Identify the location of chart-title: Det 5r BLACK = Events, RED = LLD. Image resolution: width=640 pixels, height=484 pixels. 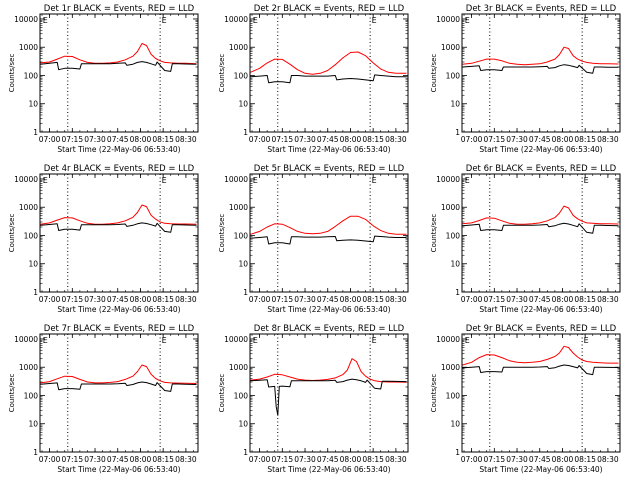
(329, 169).